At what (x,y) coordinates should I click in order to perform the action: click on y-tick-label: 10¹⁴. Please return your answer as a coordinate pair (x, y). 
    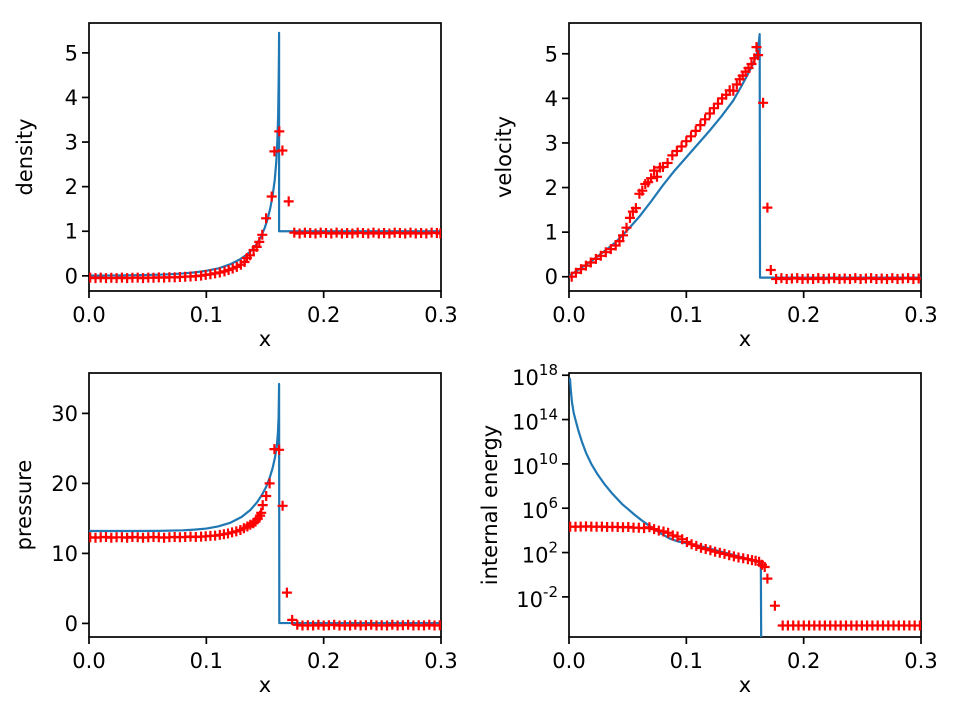
    Looking at the image, I should click on (535, 420).